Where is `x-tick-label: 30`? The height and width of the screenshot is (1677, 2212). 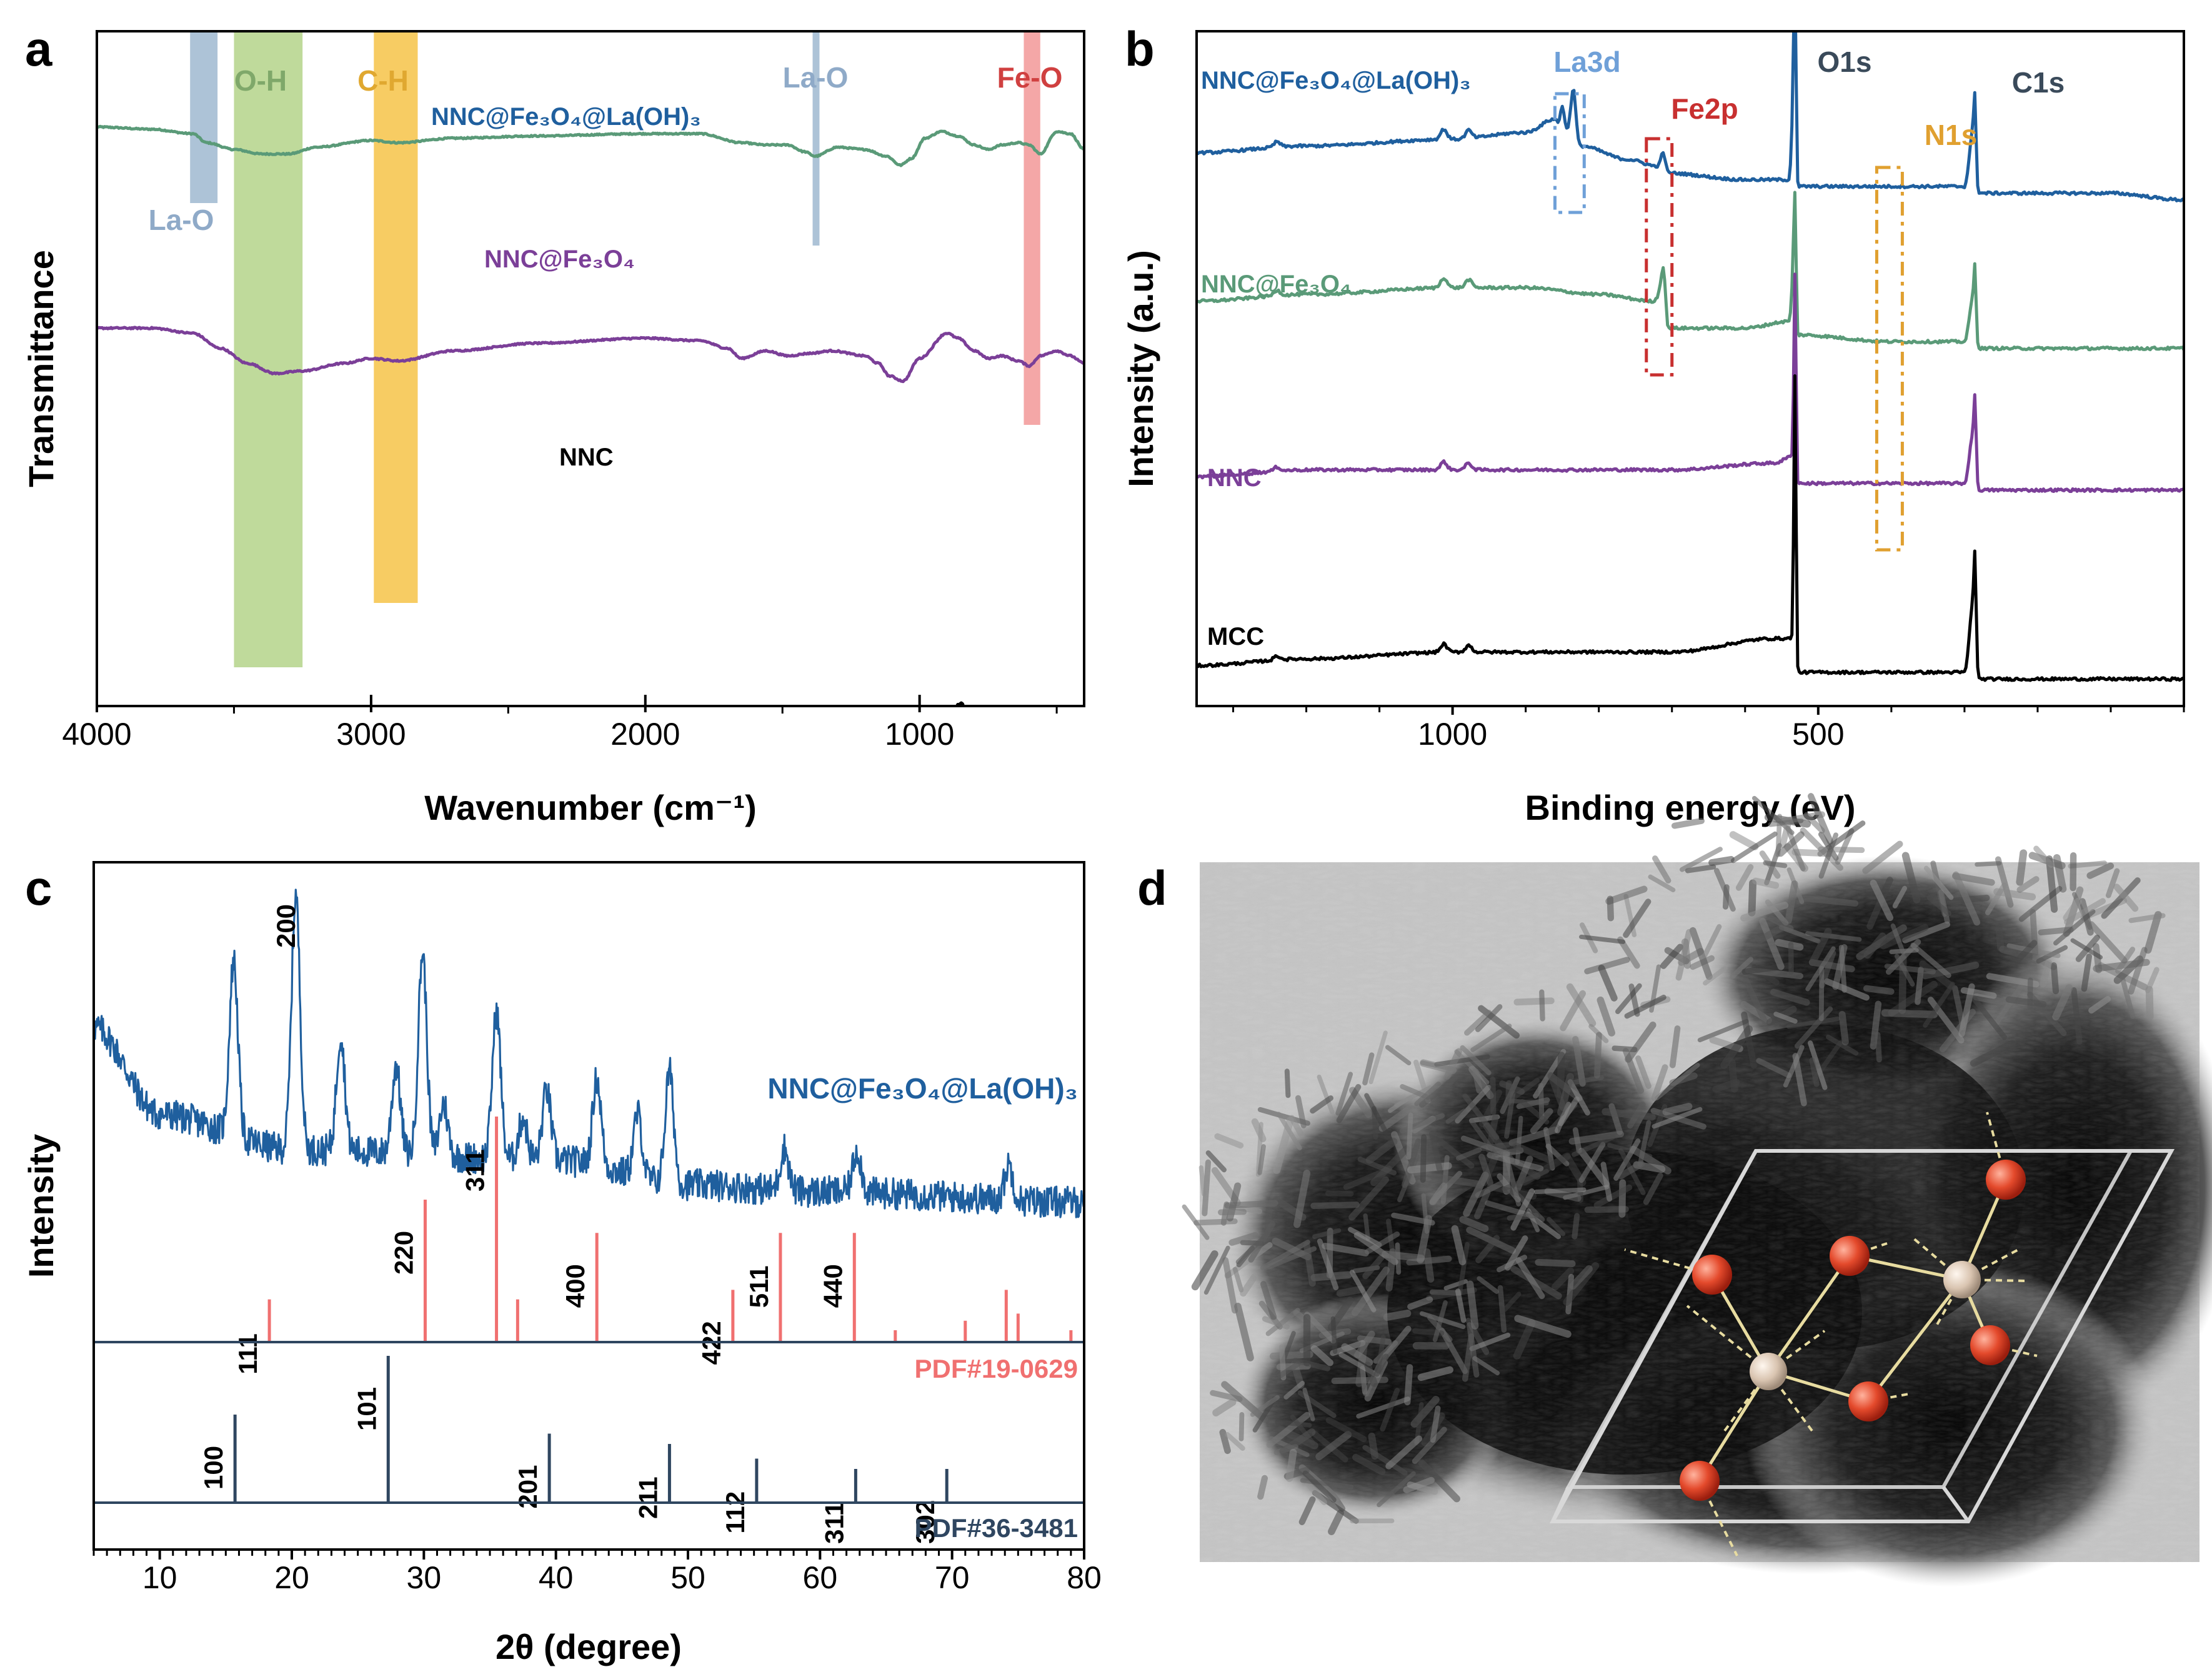 x-tick-label: 30 is located at coordinates (424, 1577).